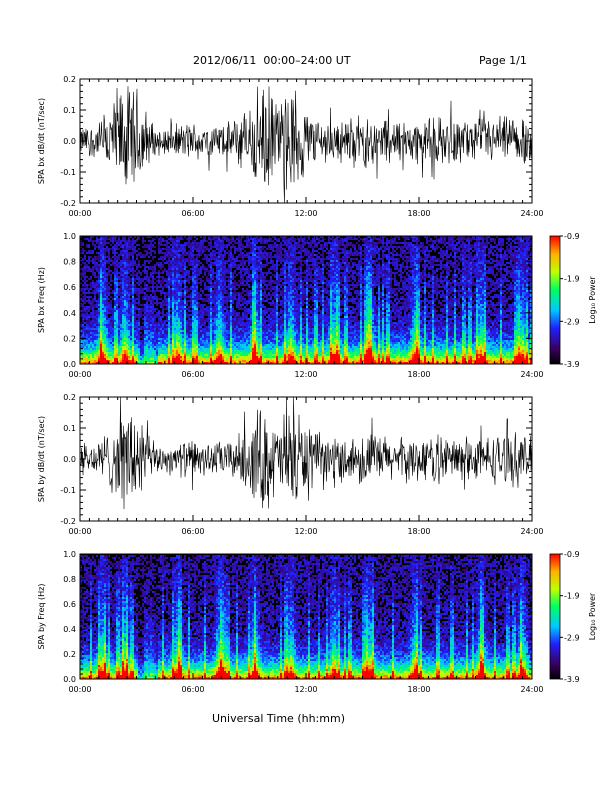 Image resolution: width=612 pixels, height=792 pixels. What do you see at coordinates (272, 60) in the screenshot?
I see `page-title: 2012/06/11 00:00–24:00 UT` at bounding box center [272, 60].